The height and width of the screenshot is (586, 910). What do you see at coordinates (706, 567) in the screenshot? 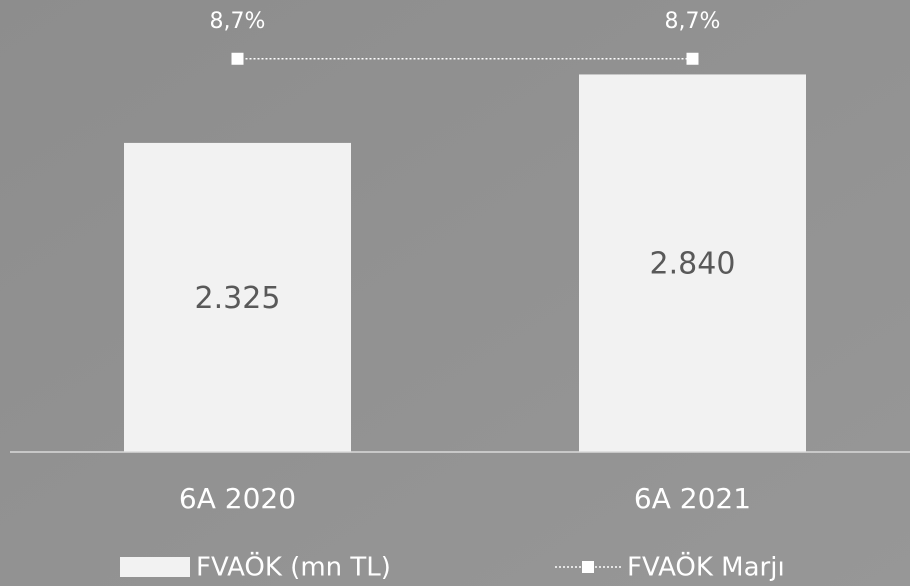
I see `legend-label: FVAÖK Marjı` at bounding box center [706, 567].